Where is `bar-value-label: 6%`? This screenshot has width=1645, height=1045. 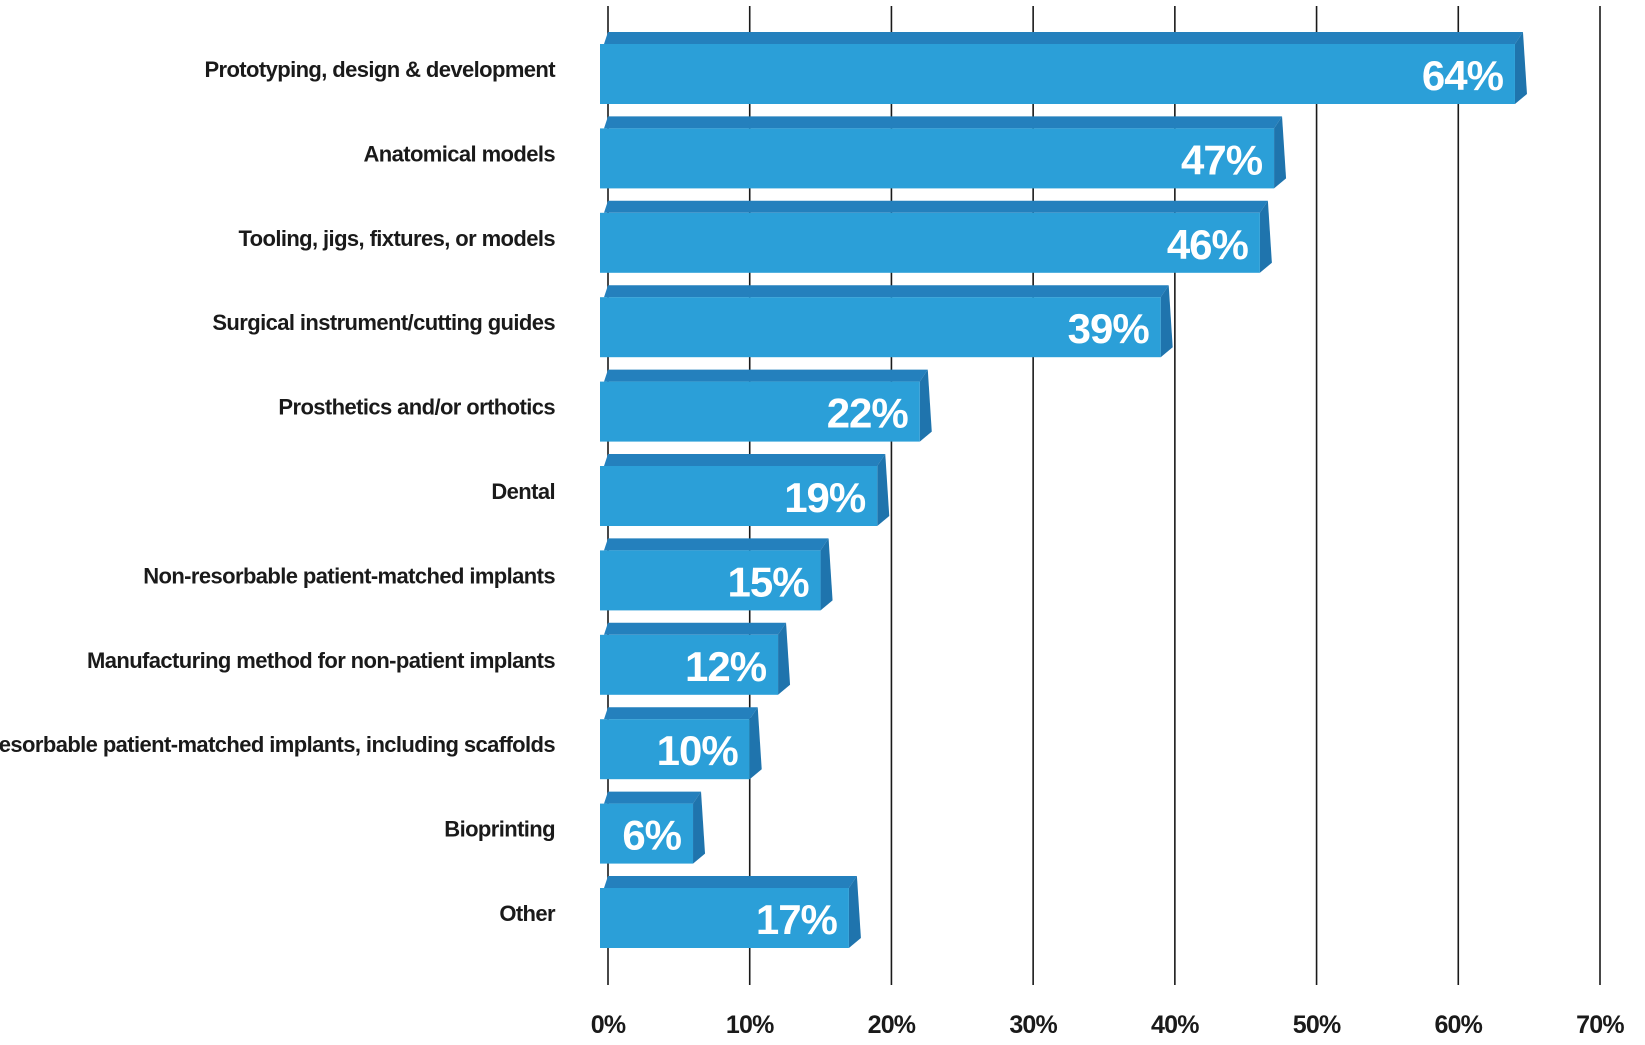
bar-value-label: 6% is located at coordinates (651, 835).